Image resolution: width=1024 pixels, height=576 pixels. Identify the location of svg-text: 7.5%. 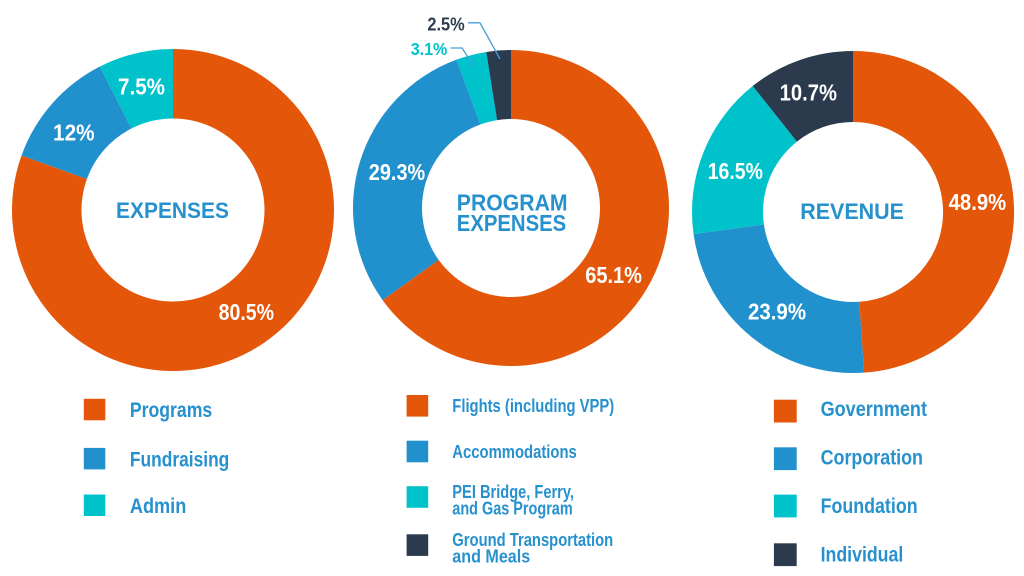
(141, 86).